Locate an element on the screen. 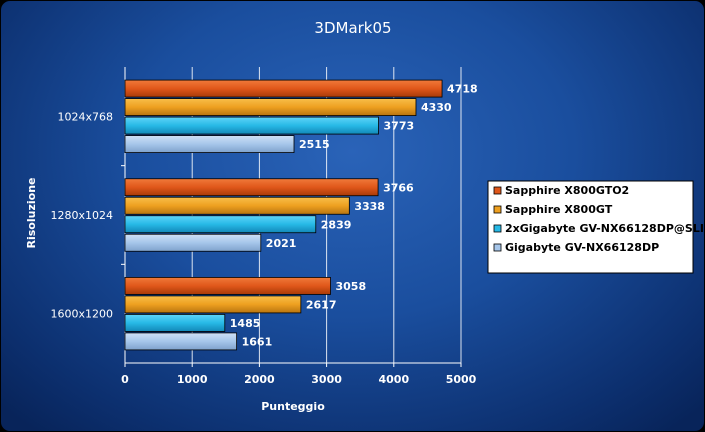  data-label: 3766 is located at coordinates (398, 187).